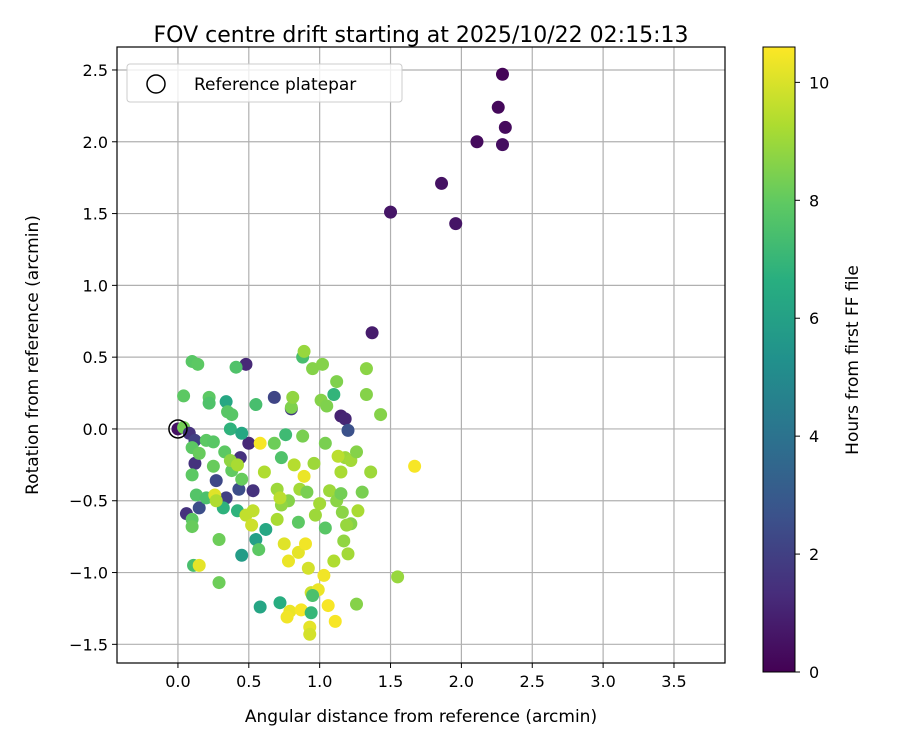  Describe the element at coordinates (275, 85) in the screenshot. I see `legend-entry-reference-platepar: Reference platepar` at that location.